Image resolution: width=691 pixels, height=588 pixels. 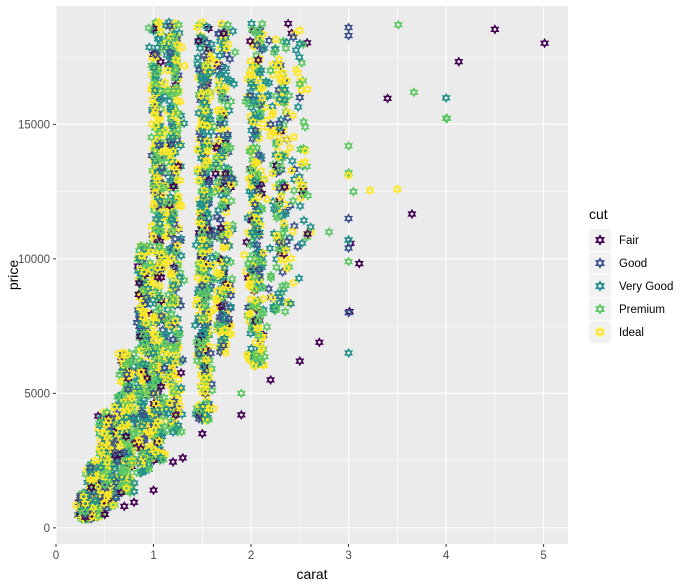 What do you see at coordinates (202, 286) in the screenshot?
I see `point-good` at bounding box center [202, 286].